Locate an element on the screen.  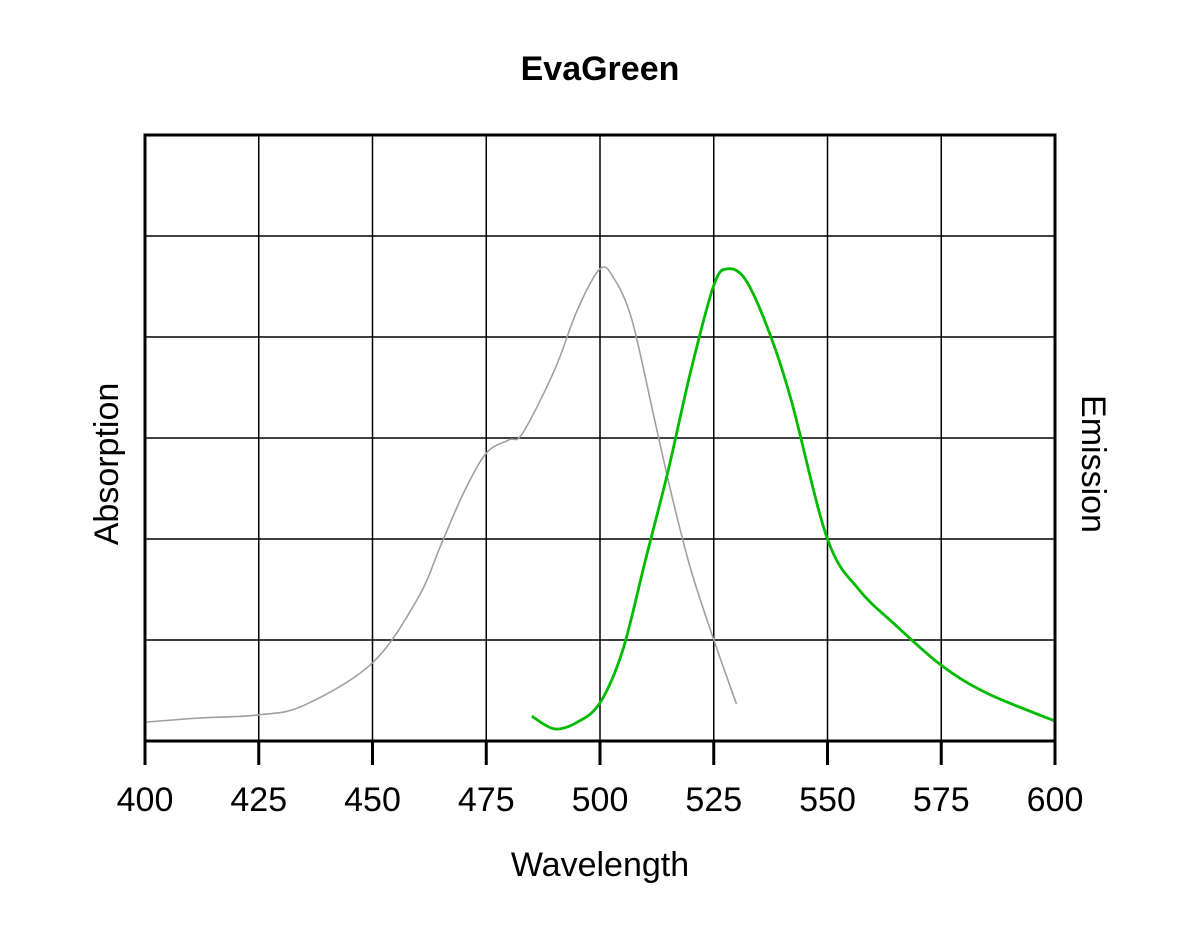
y-axis-label-right: Emission is located at coordinates (1093, 464).